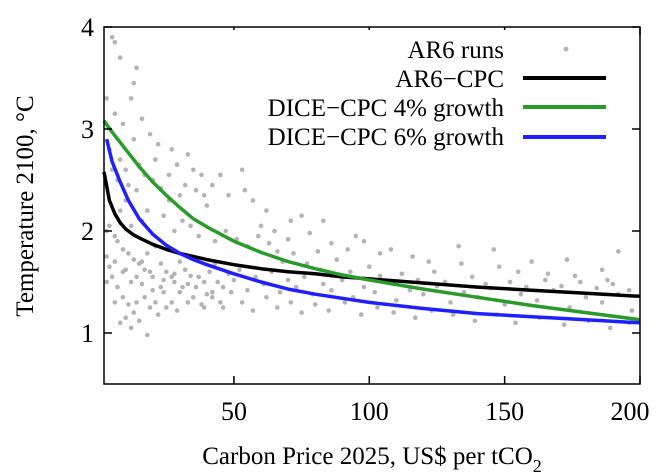 This screenshot has width=665, height=474. Describe the element at coordinates (369, 411) in the screenshot. I see `x-tick-label: 100` at that location.